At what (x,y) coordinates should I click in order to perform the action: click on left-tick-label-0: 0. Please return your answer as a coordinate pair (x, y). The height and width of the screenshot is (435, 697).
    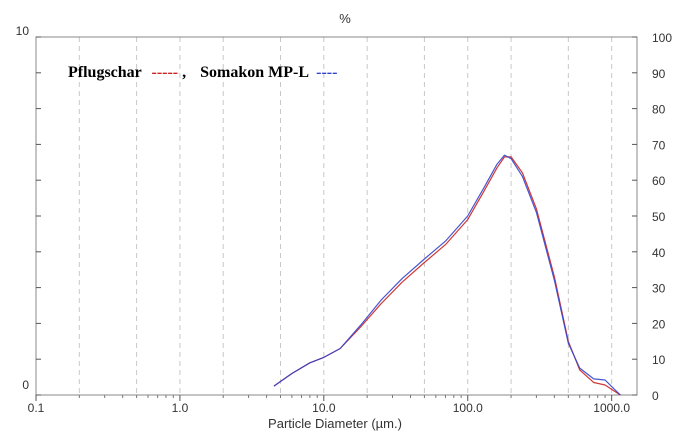
    Looking at the image, I should click on (25, 385).